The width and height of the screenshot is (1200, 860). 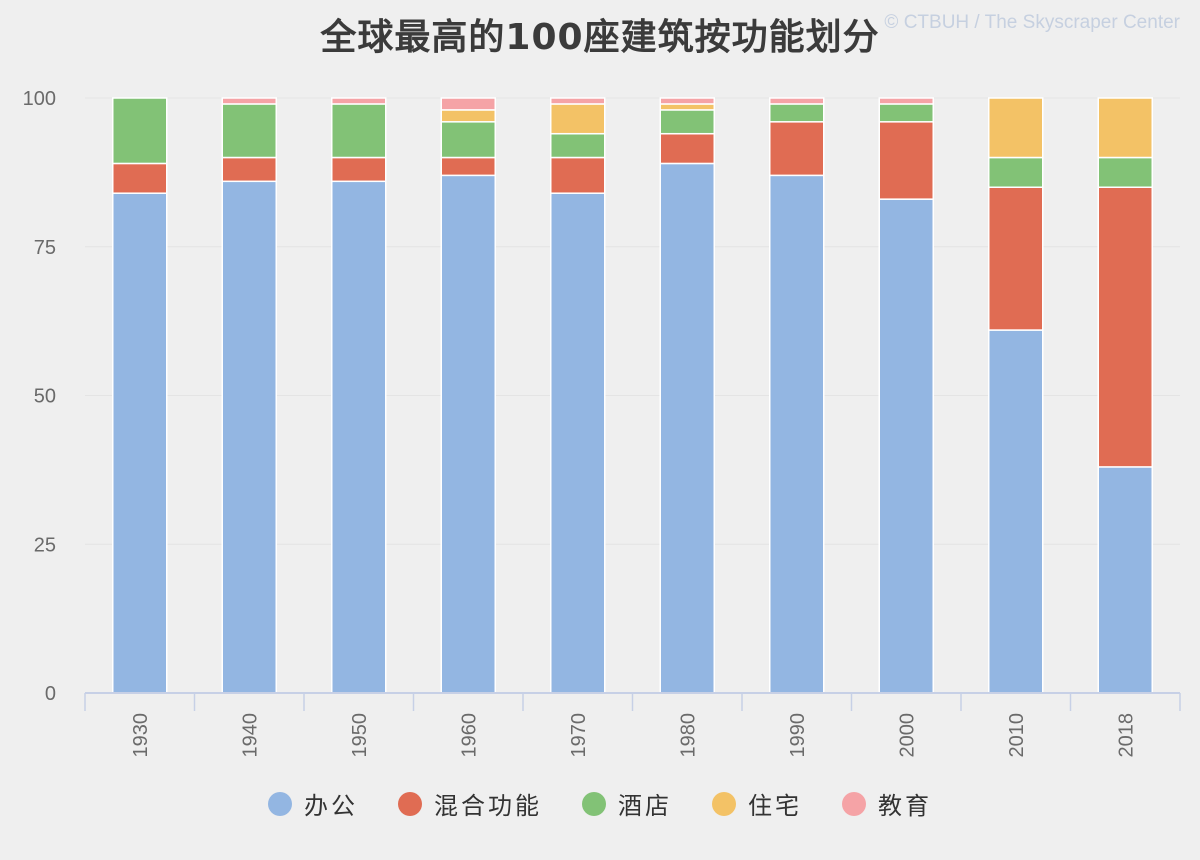 I want to click on legend-label: 教育, so click(x=905, y=806).